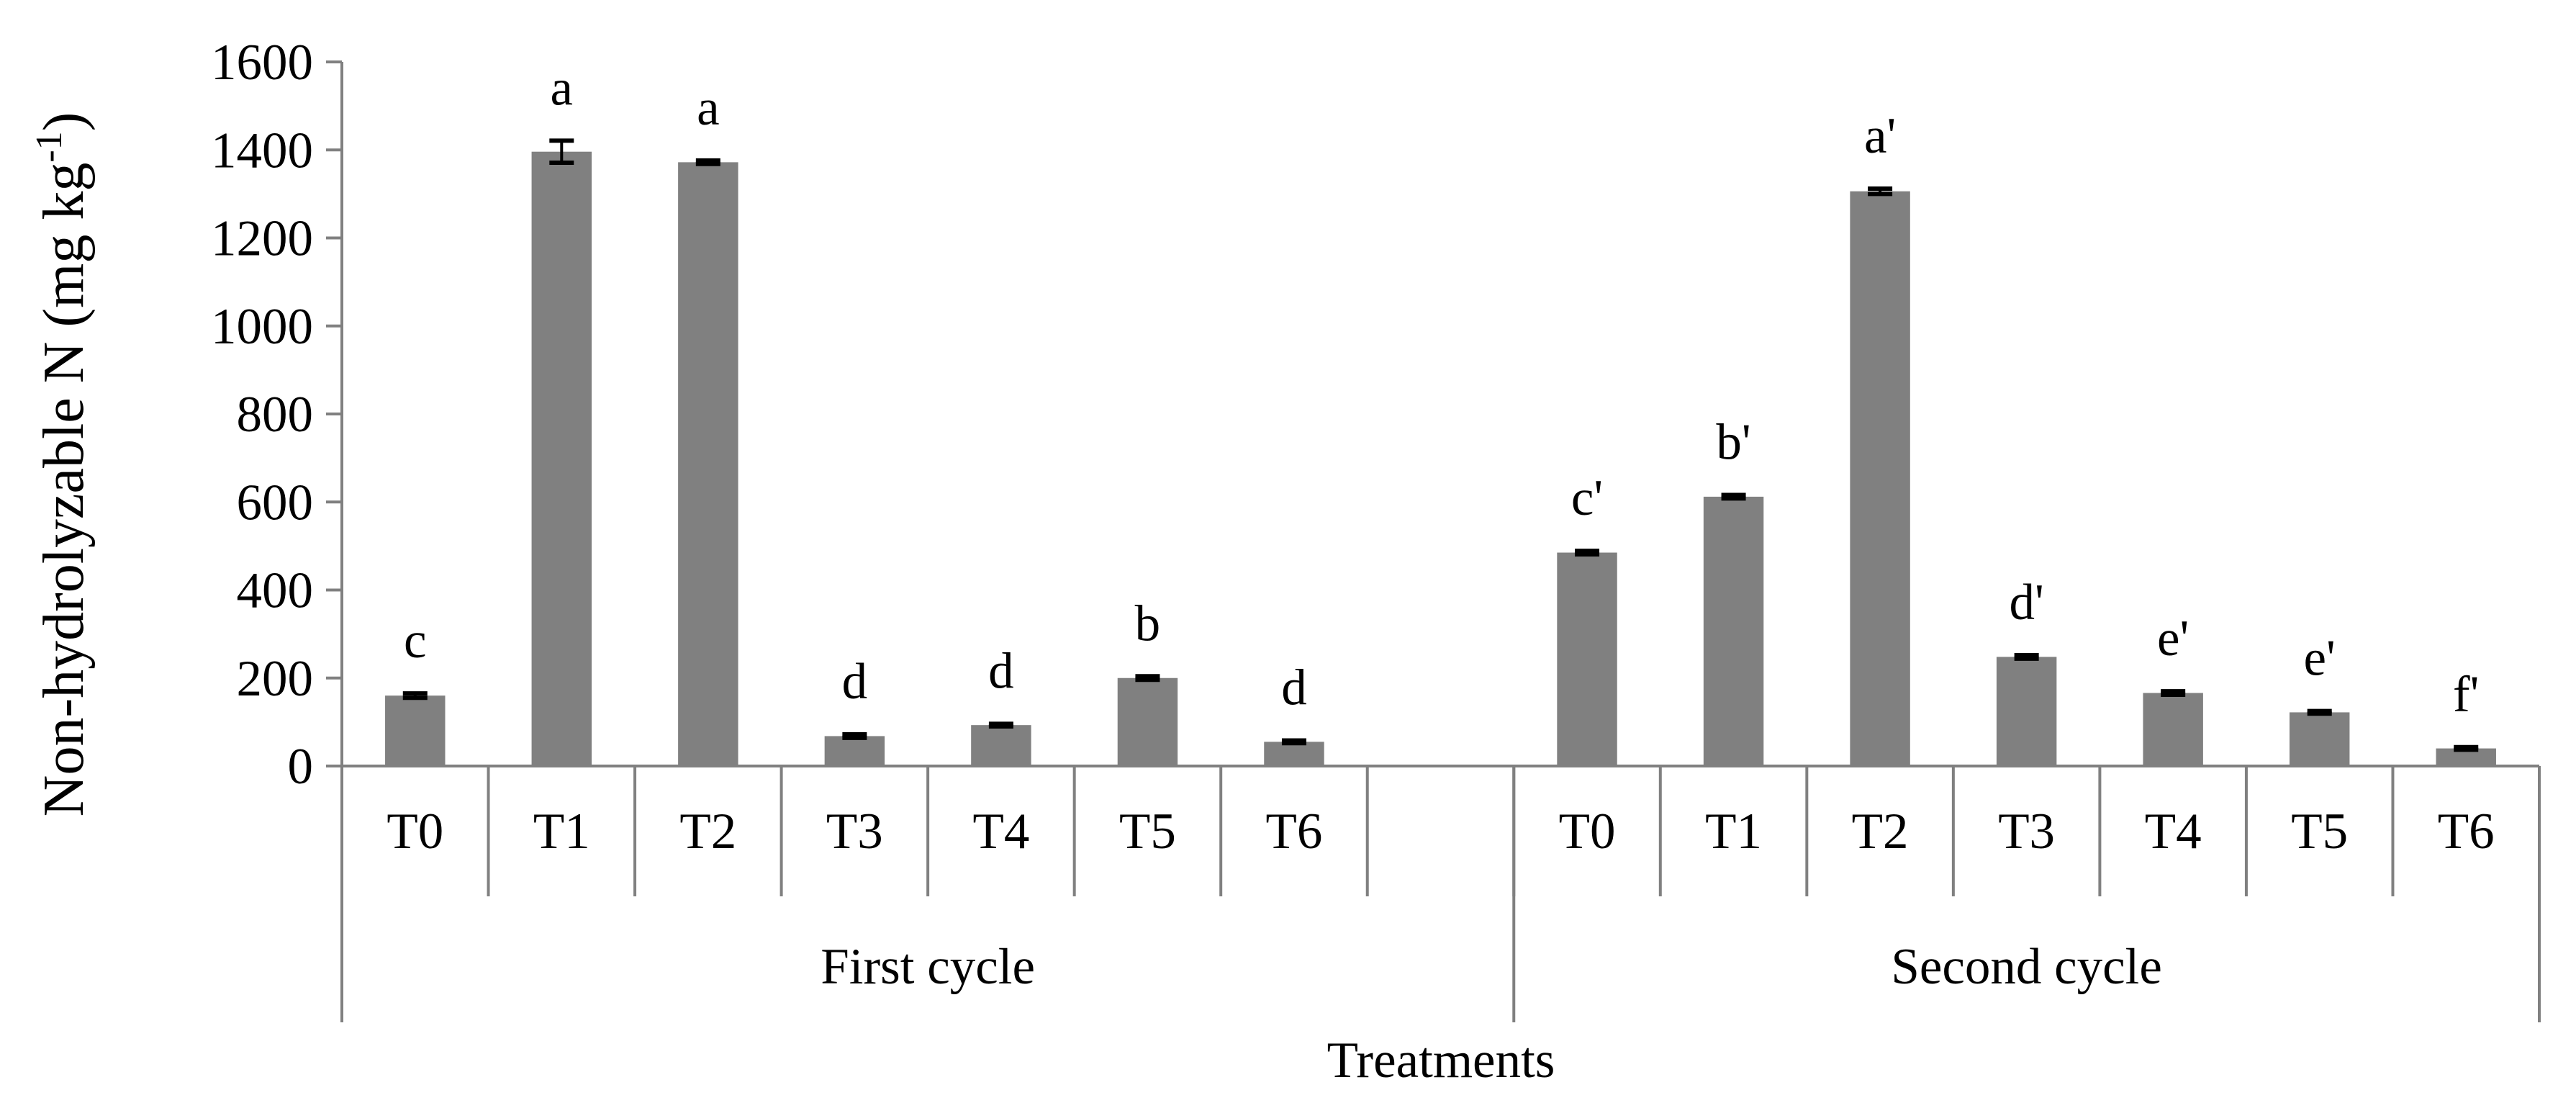 This screenshot has width=2576, height=1108. I want to click on y-tick-label: 800, so click(276, 415).